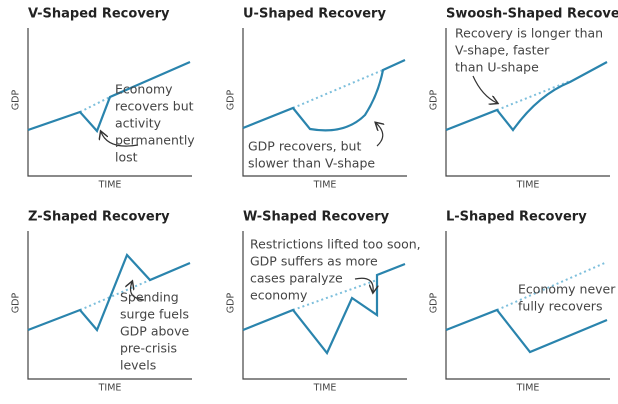  I want to click on annotation: permanently, so click(155, 140).